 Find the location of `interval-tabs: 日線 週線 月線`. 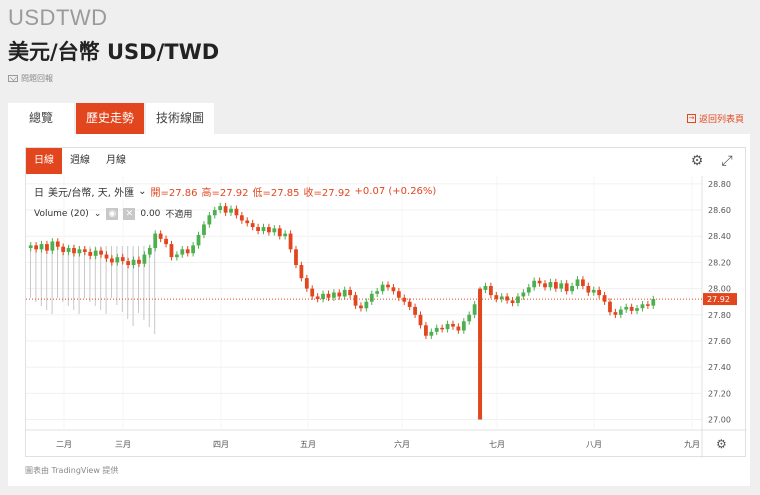

interval-tabs: 日線 週線 月線 is located at coordinates (80, 161).